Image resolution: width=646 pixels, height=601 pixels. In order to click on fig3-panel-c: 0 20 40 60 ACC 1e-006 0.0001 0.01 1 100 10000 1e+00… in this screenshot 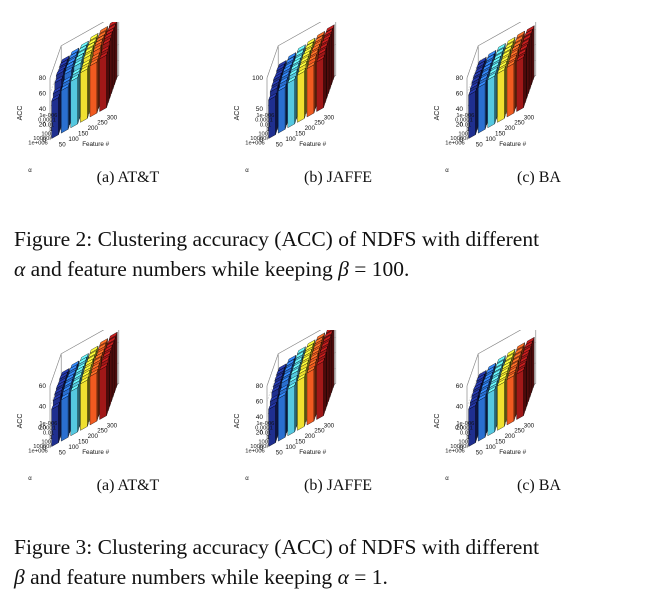, I will do `click(525, 410)`.